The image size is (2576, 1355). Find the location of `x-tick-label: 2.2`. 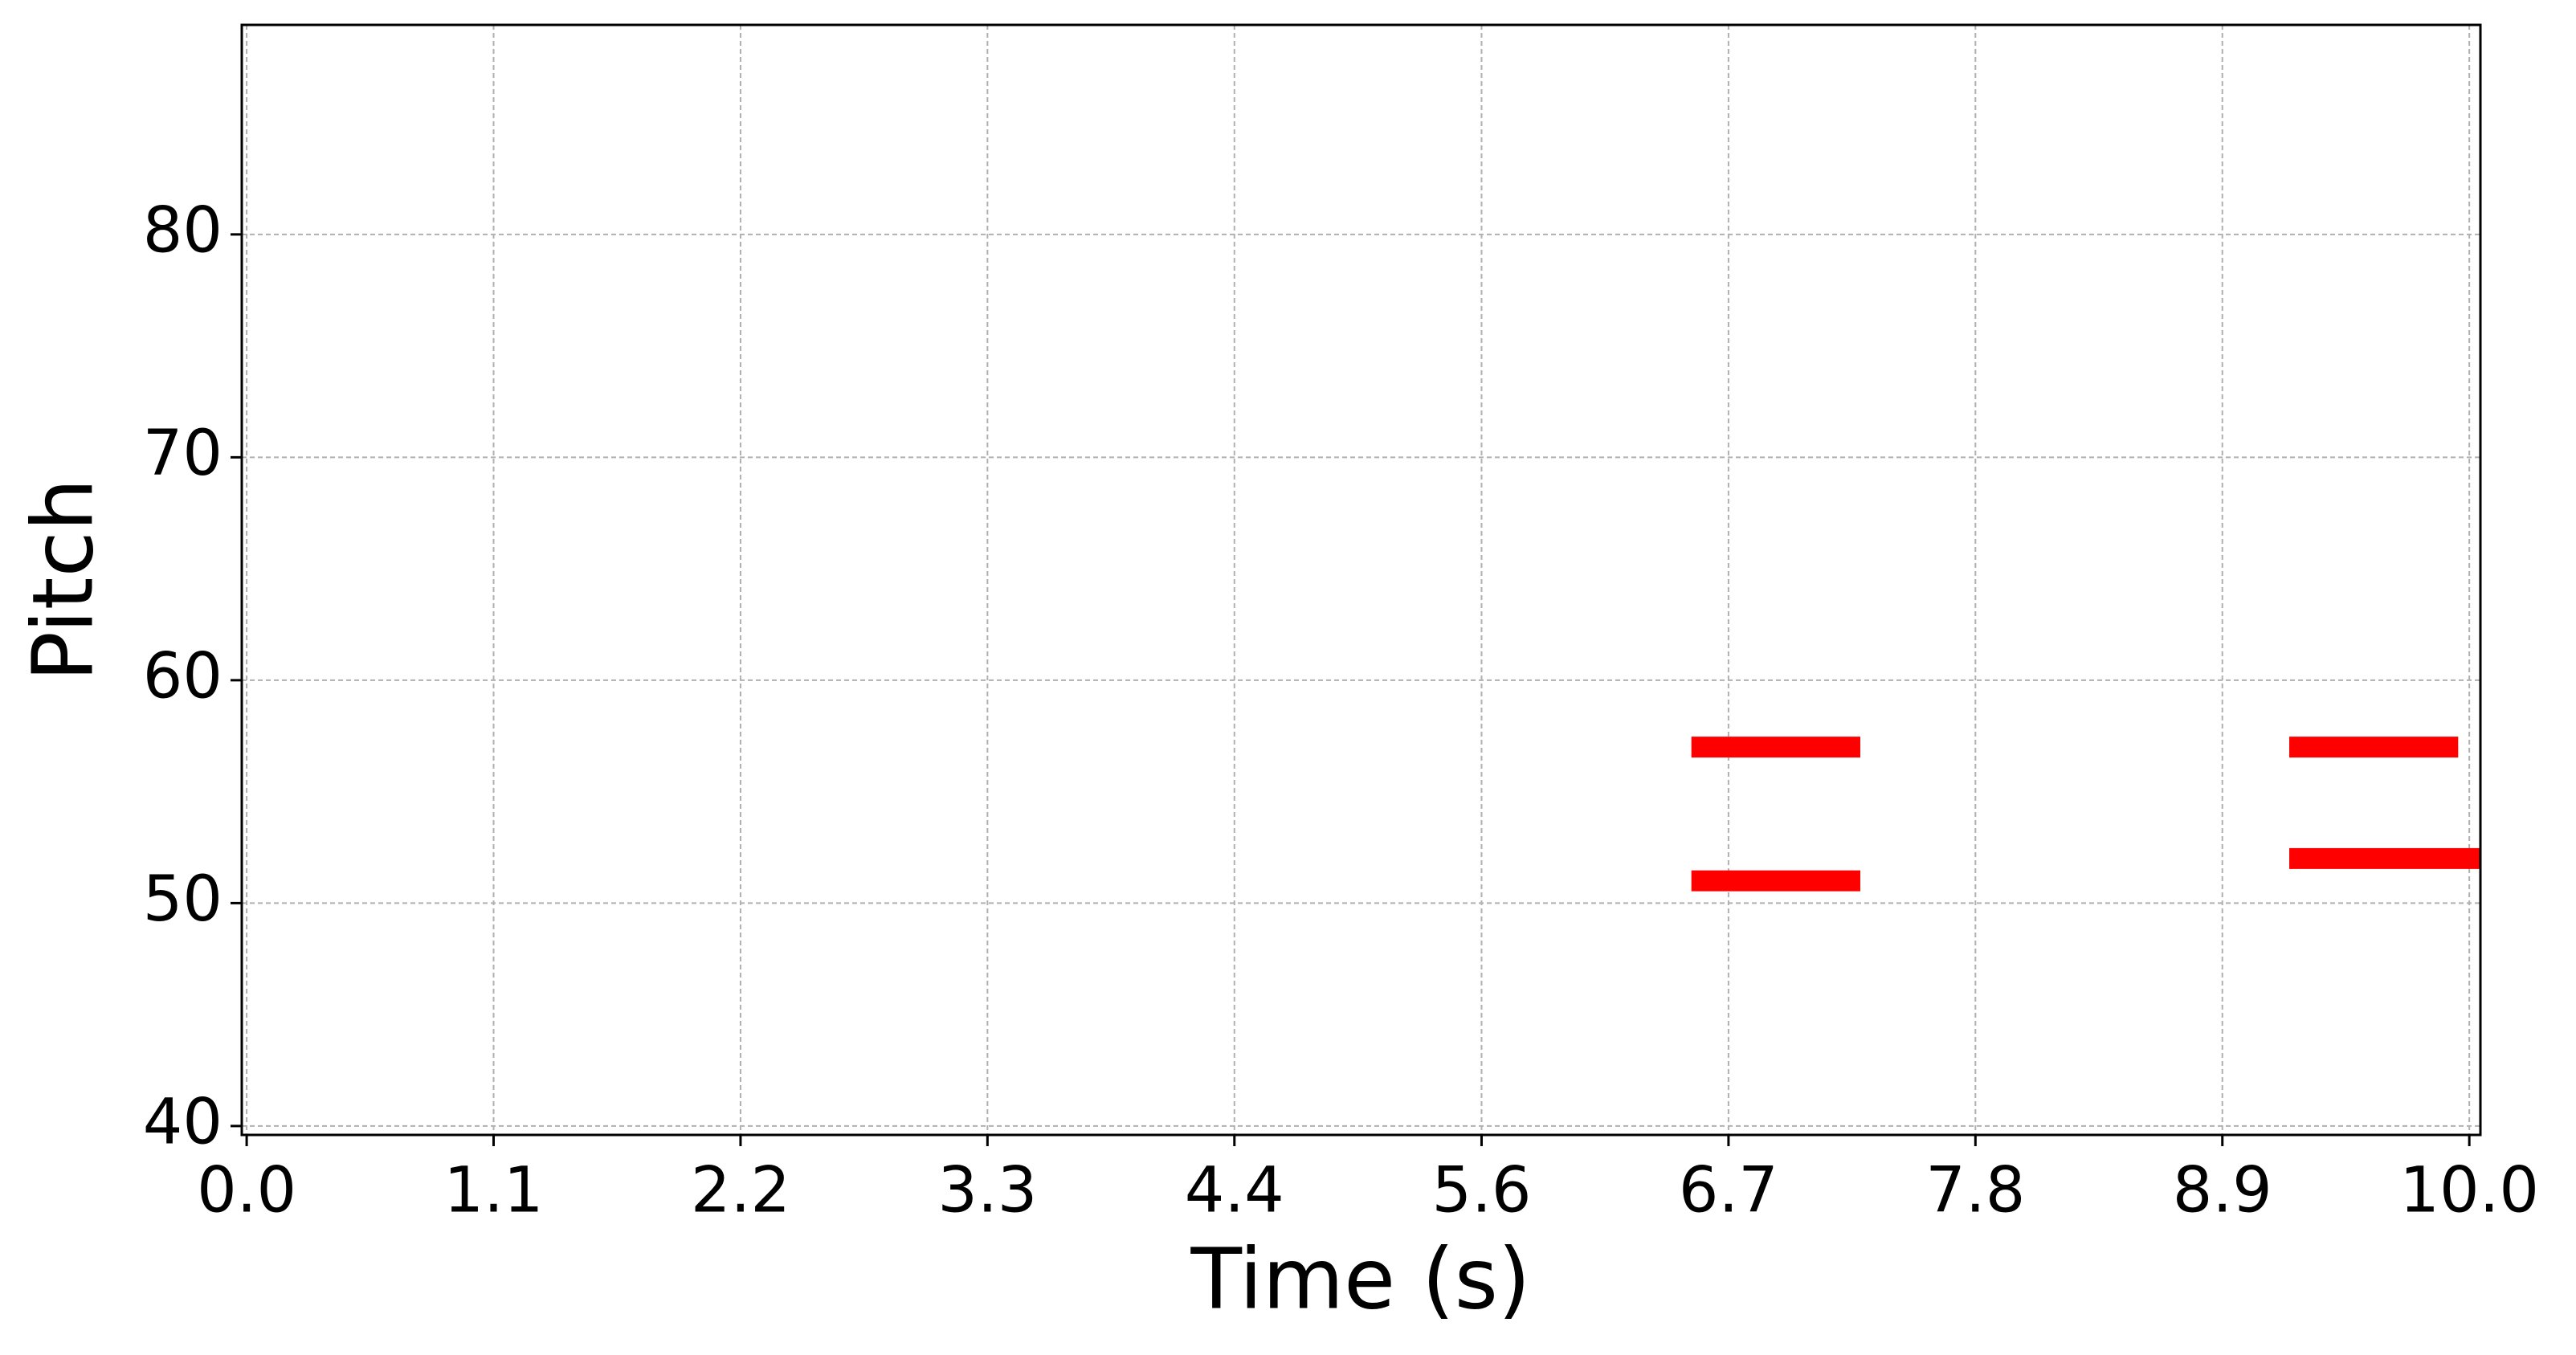

x-tick-label: 2.2 is located at coordinates (740, 1190).